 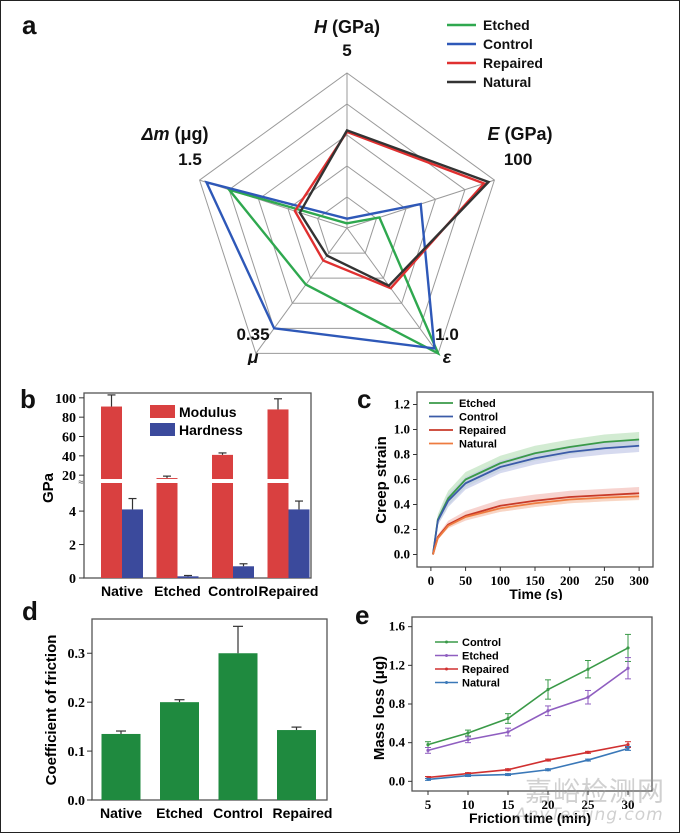 I want to click on line-etched, so click(x=528, y=709).